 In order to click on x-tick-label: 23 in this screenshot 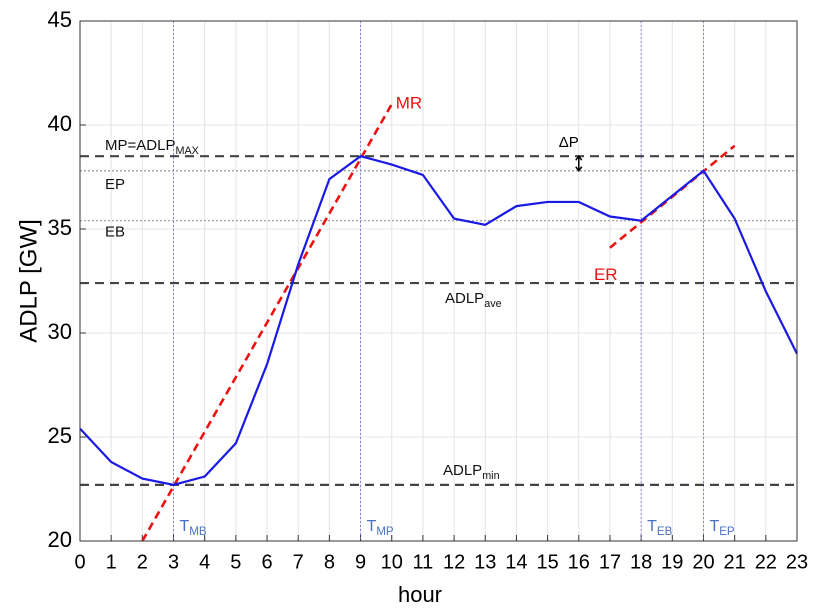, I will do `click(797, 562)`.